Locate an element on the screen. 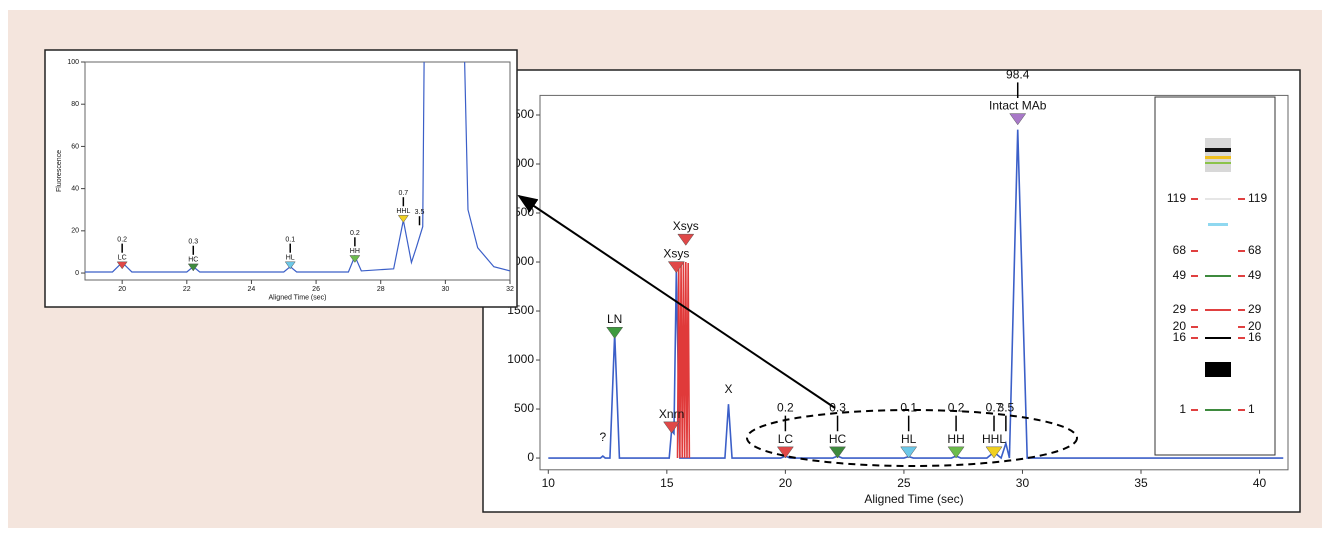 The image size is (1330, 538). y-tick-label: 60 is located at coordinates (75, 146).